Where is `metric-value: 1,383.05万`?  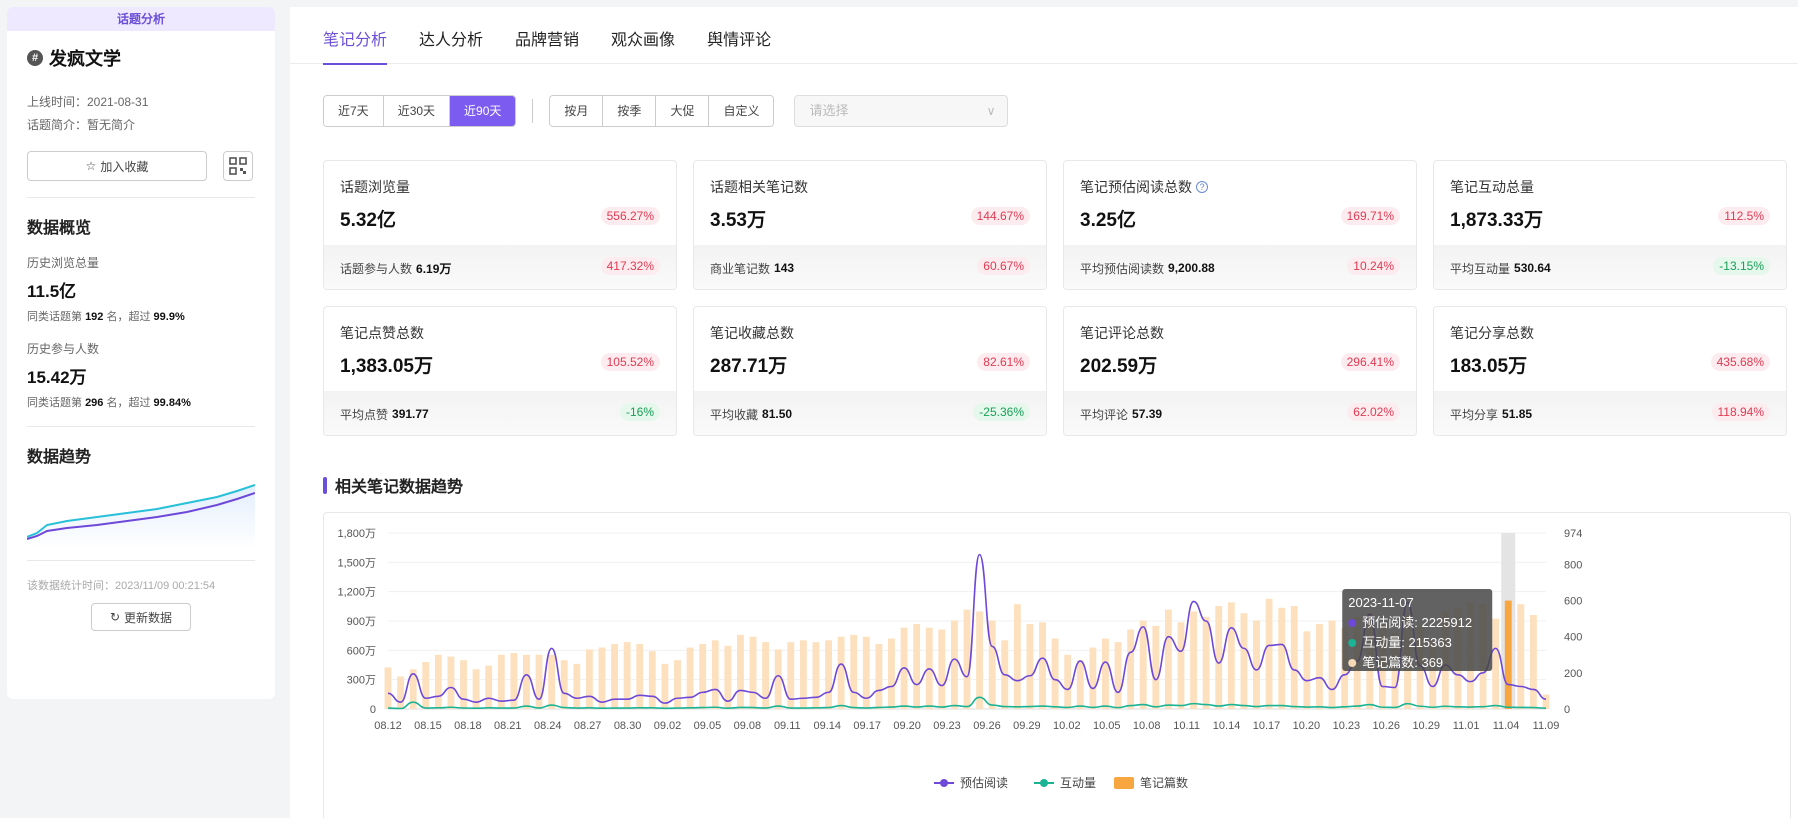
metric-value: 1,383.05万 is located at coordinates (386, 366).